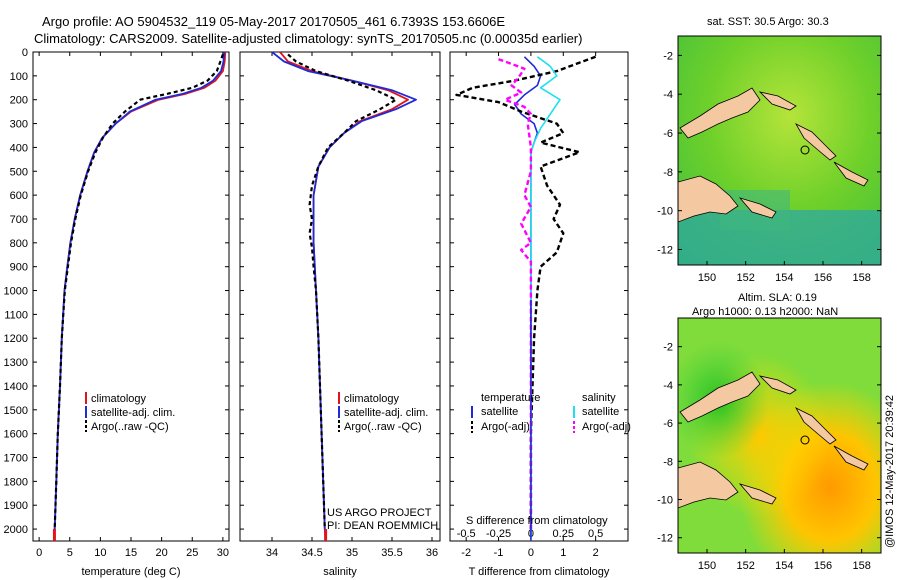 The image size is (900, 580). Describe the element at coordinates (665, 539) in the screenshot. I see `map-y-tick-label: -12` at that location.